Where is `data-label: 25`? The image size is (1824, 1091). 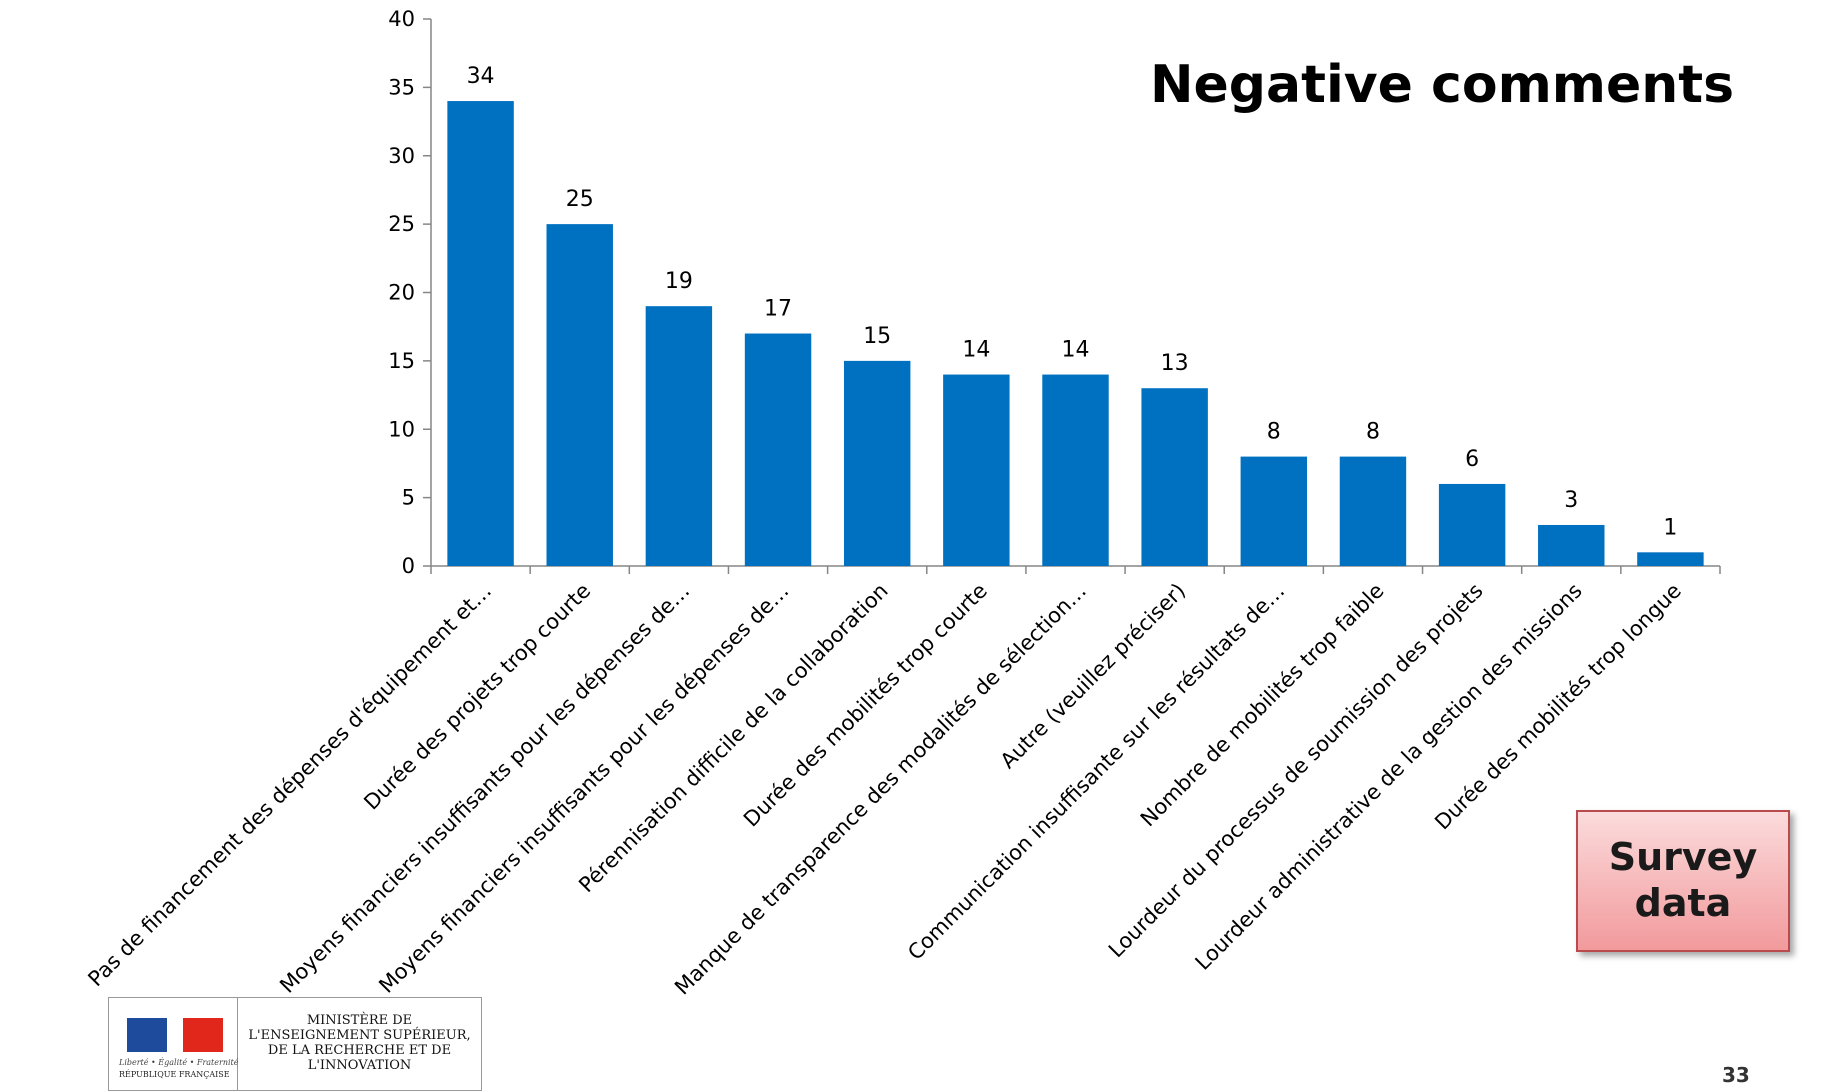
data-label: 25 is located at coordinates (580, 199).